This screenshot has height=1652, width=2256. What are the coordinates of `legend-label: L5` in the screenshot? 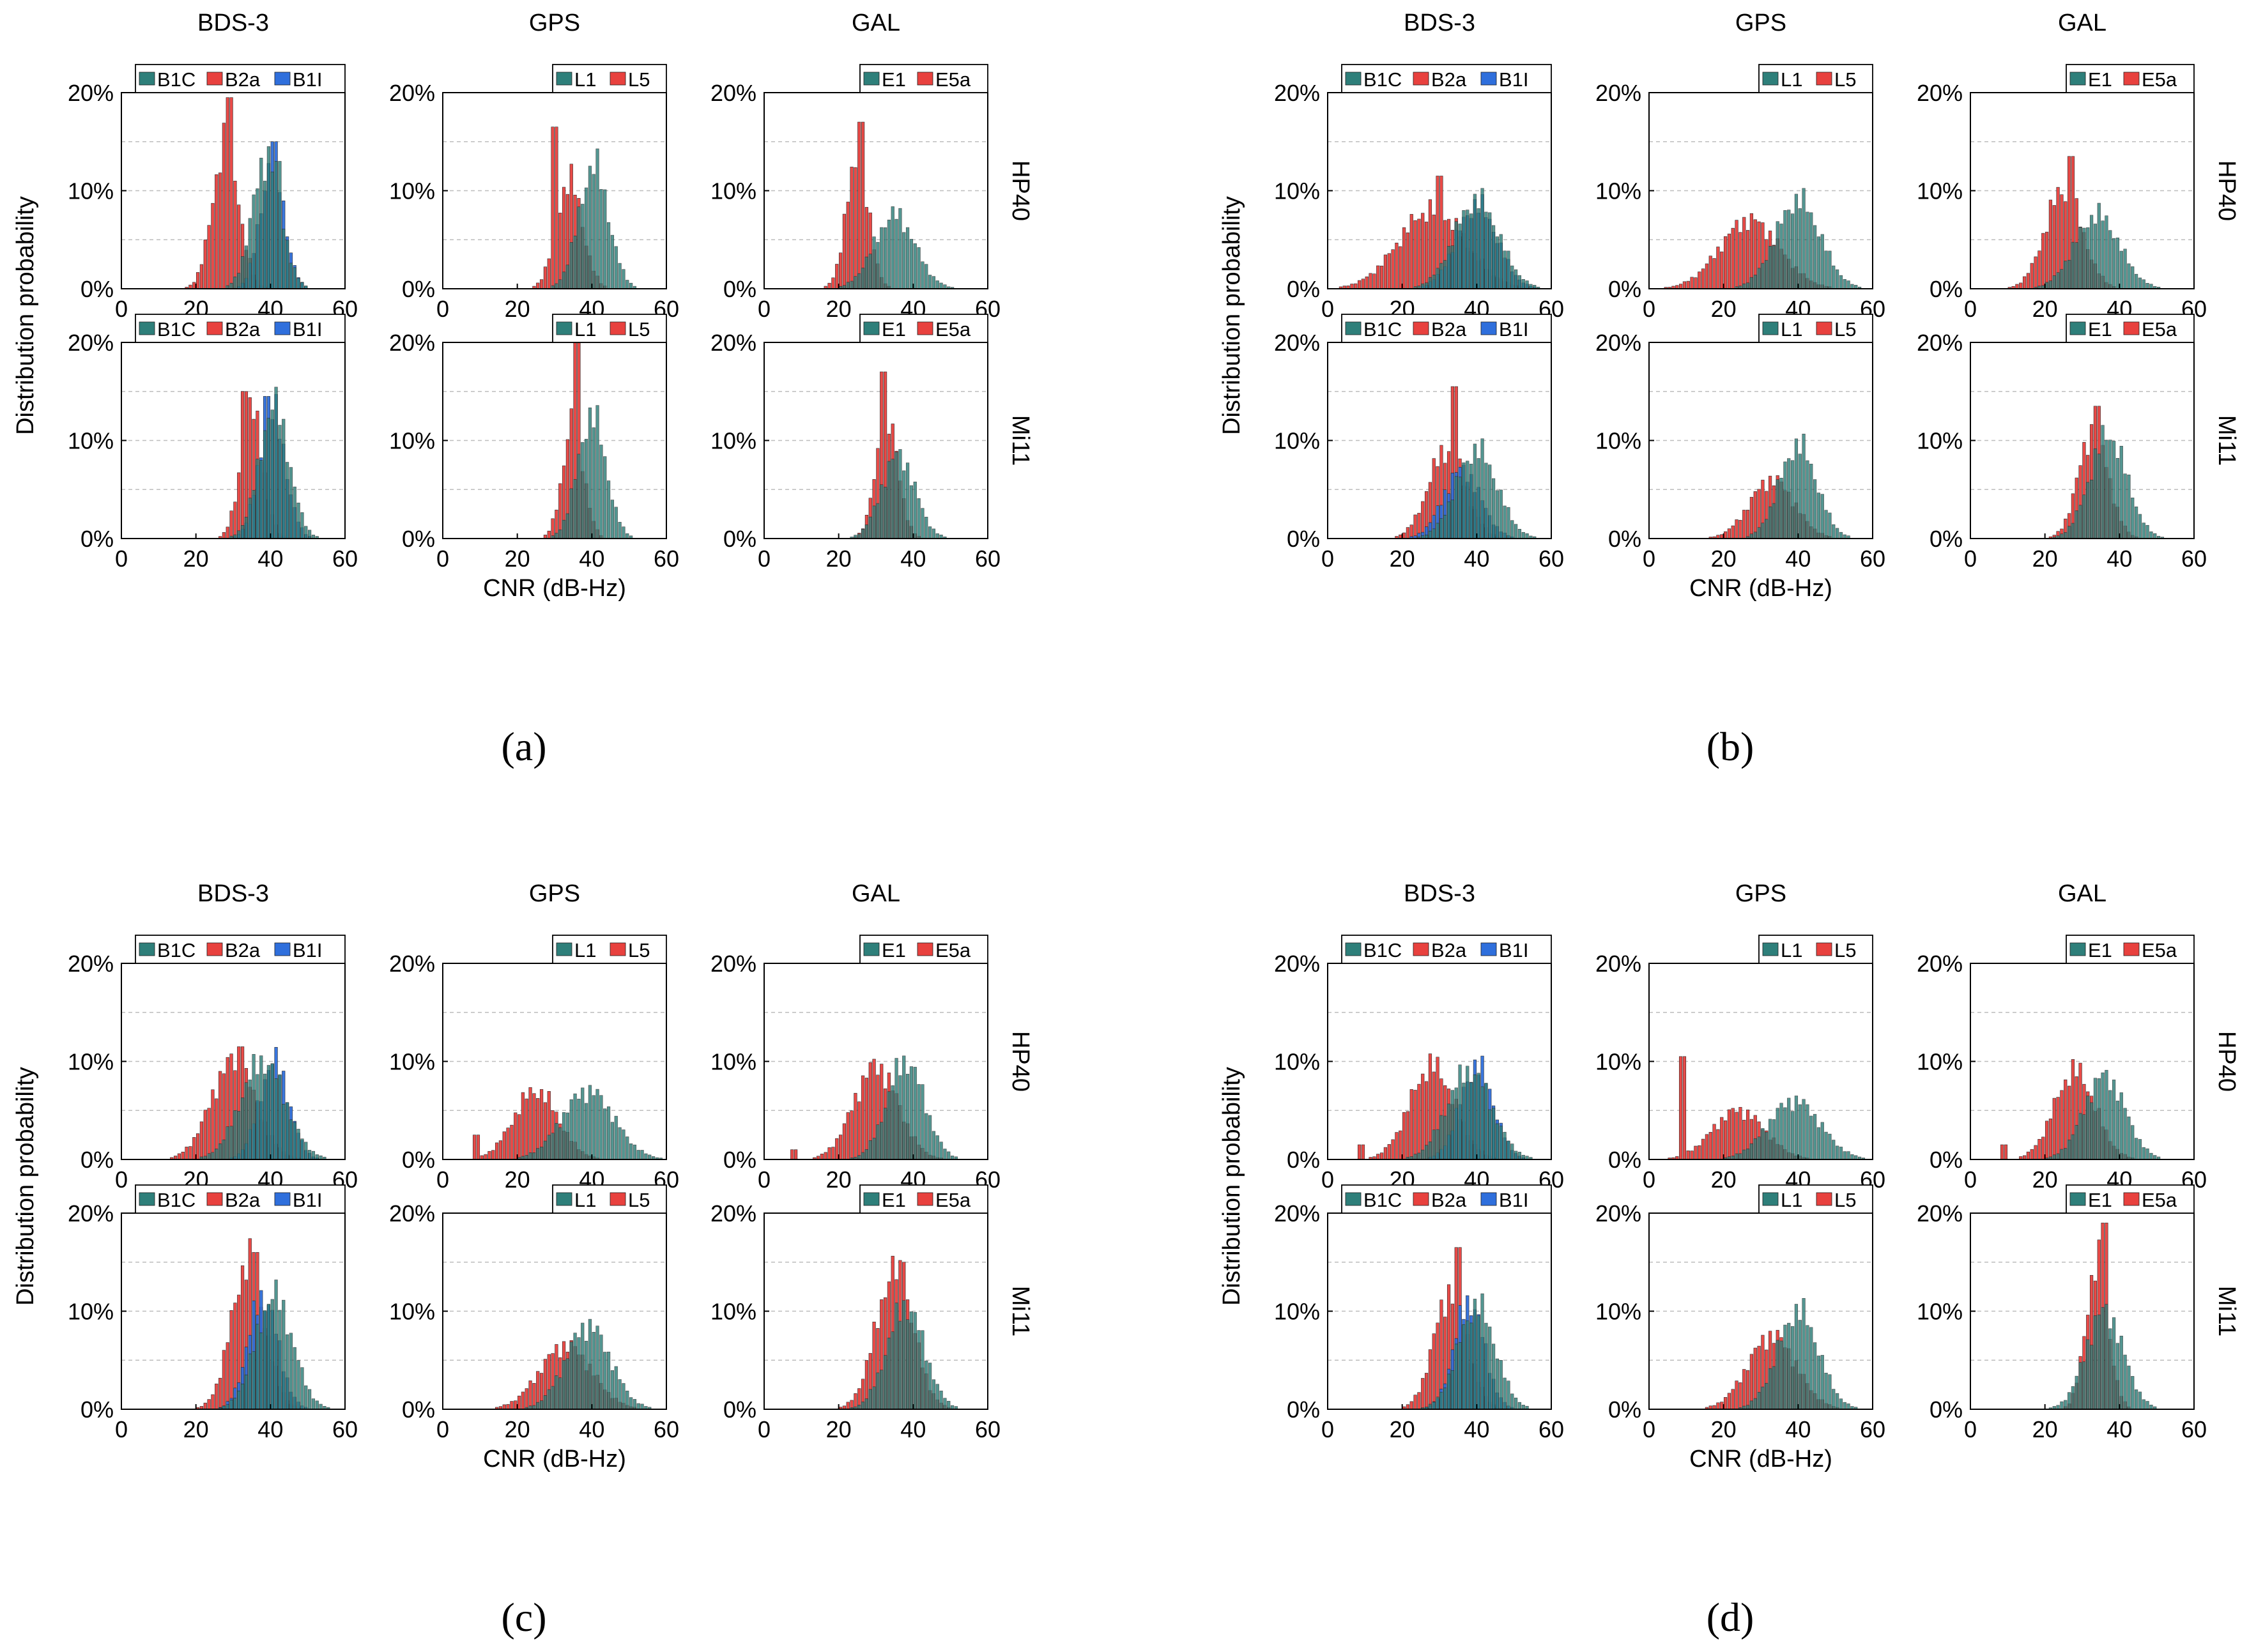 It's located at (1845, 329).